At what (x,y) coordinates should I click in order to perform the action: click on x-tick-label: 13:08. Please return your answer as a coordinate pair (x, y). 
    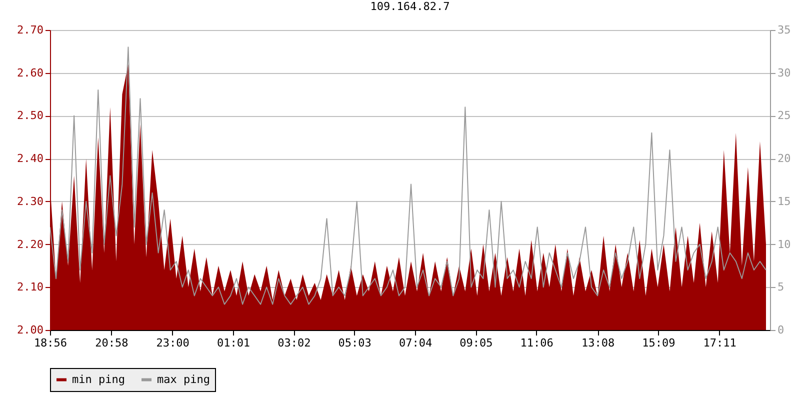
    Looking at the image, I should click on (598, 343).